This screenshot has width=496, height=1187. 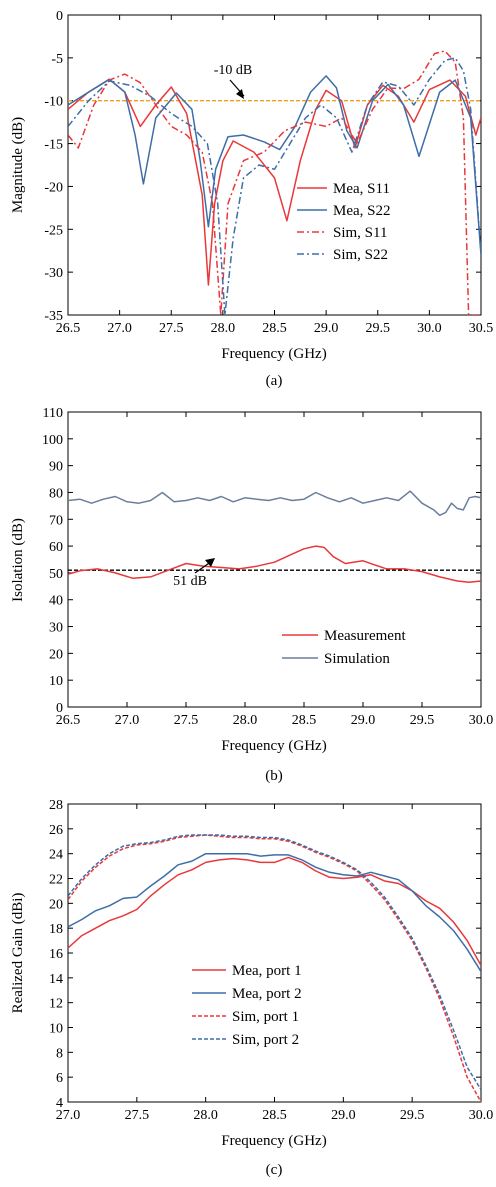 What do you see at coordinates (57, 59) in the screenshot?
I see `y-tick-label: -5` at bounding box center [57, 59].